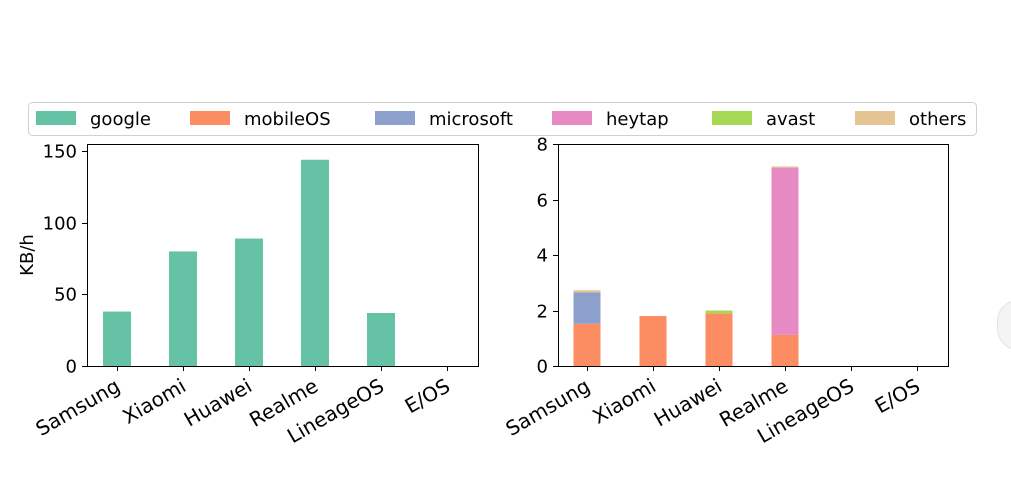  What do you see at coordinates (60, 224) in the screenshot?
I see `y-tick-label: 100` at bounding box center [60, 224].